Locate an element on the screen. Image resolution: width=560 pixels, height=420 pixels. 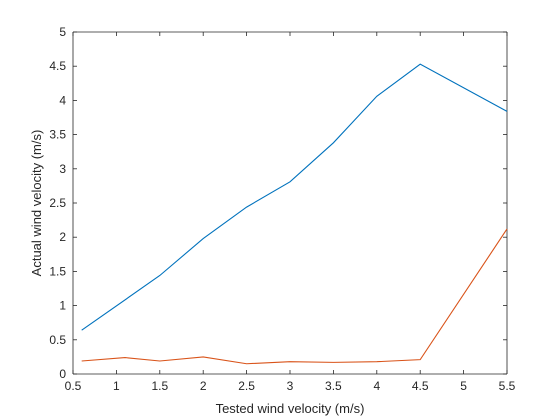
x-tick-label: 5.5 is located at coordinates (507, 386).